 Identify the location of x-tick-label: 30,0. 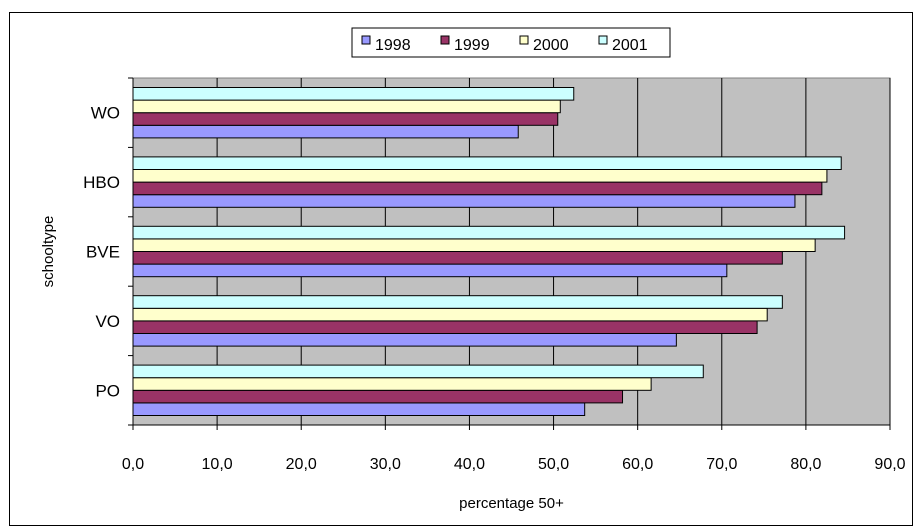
(385, 464).